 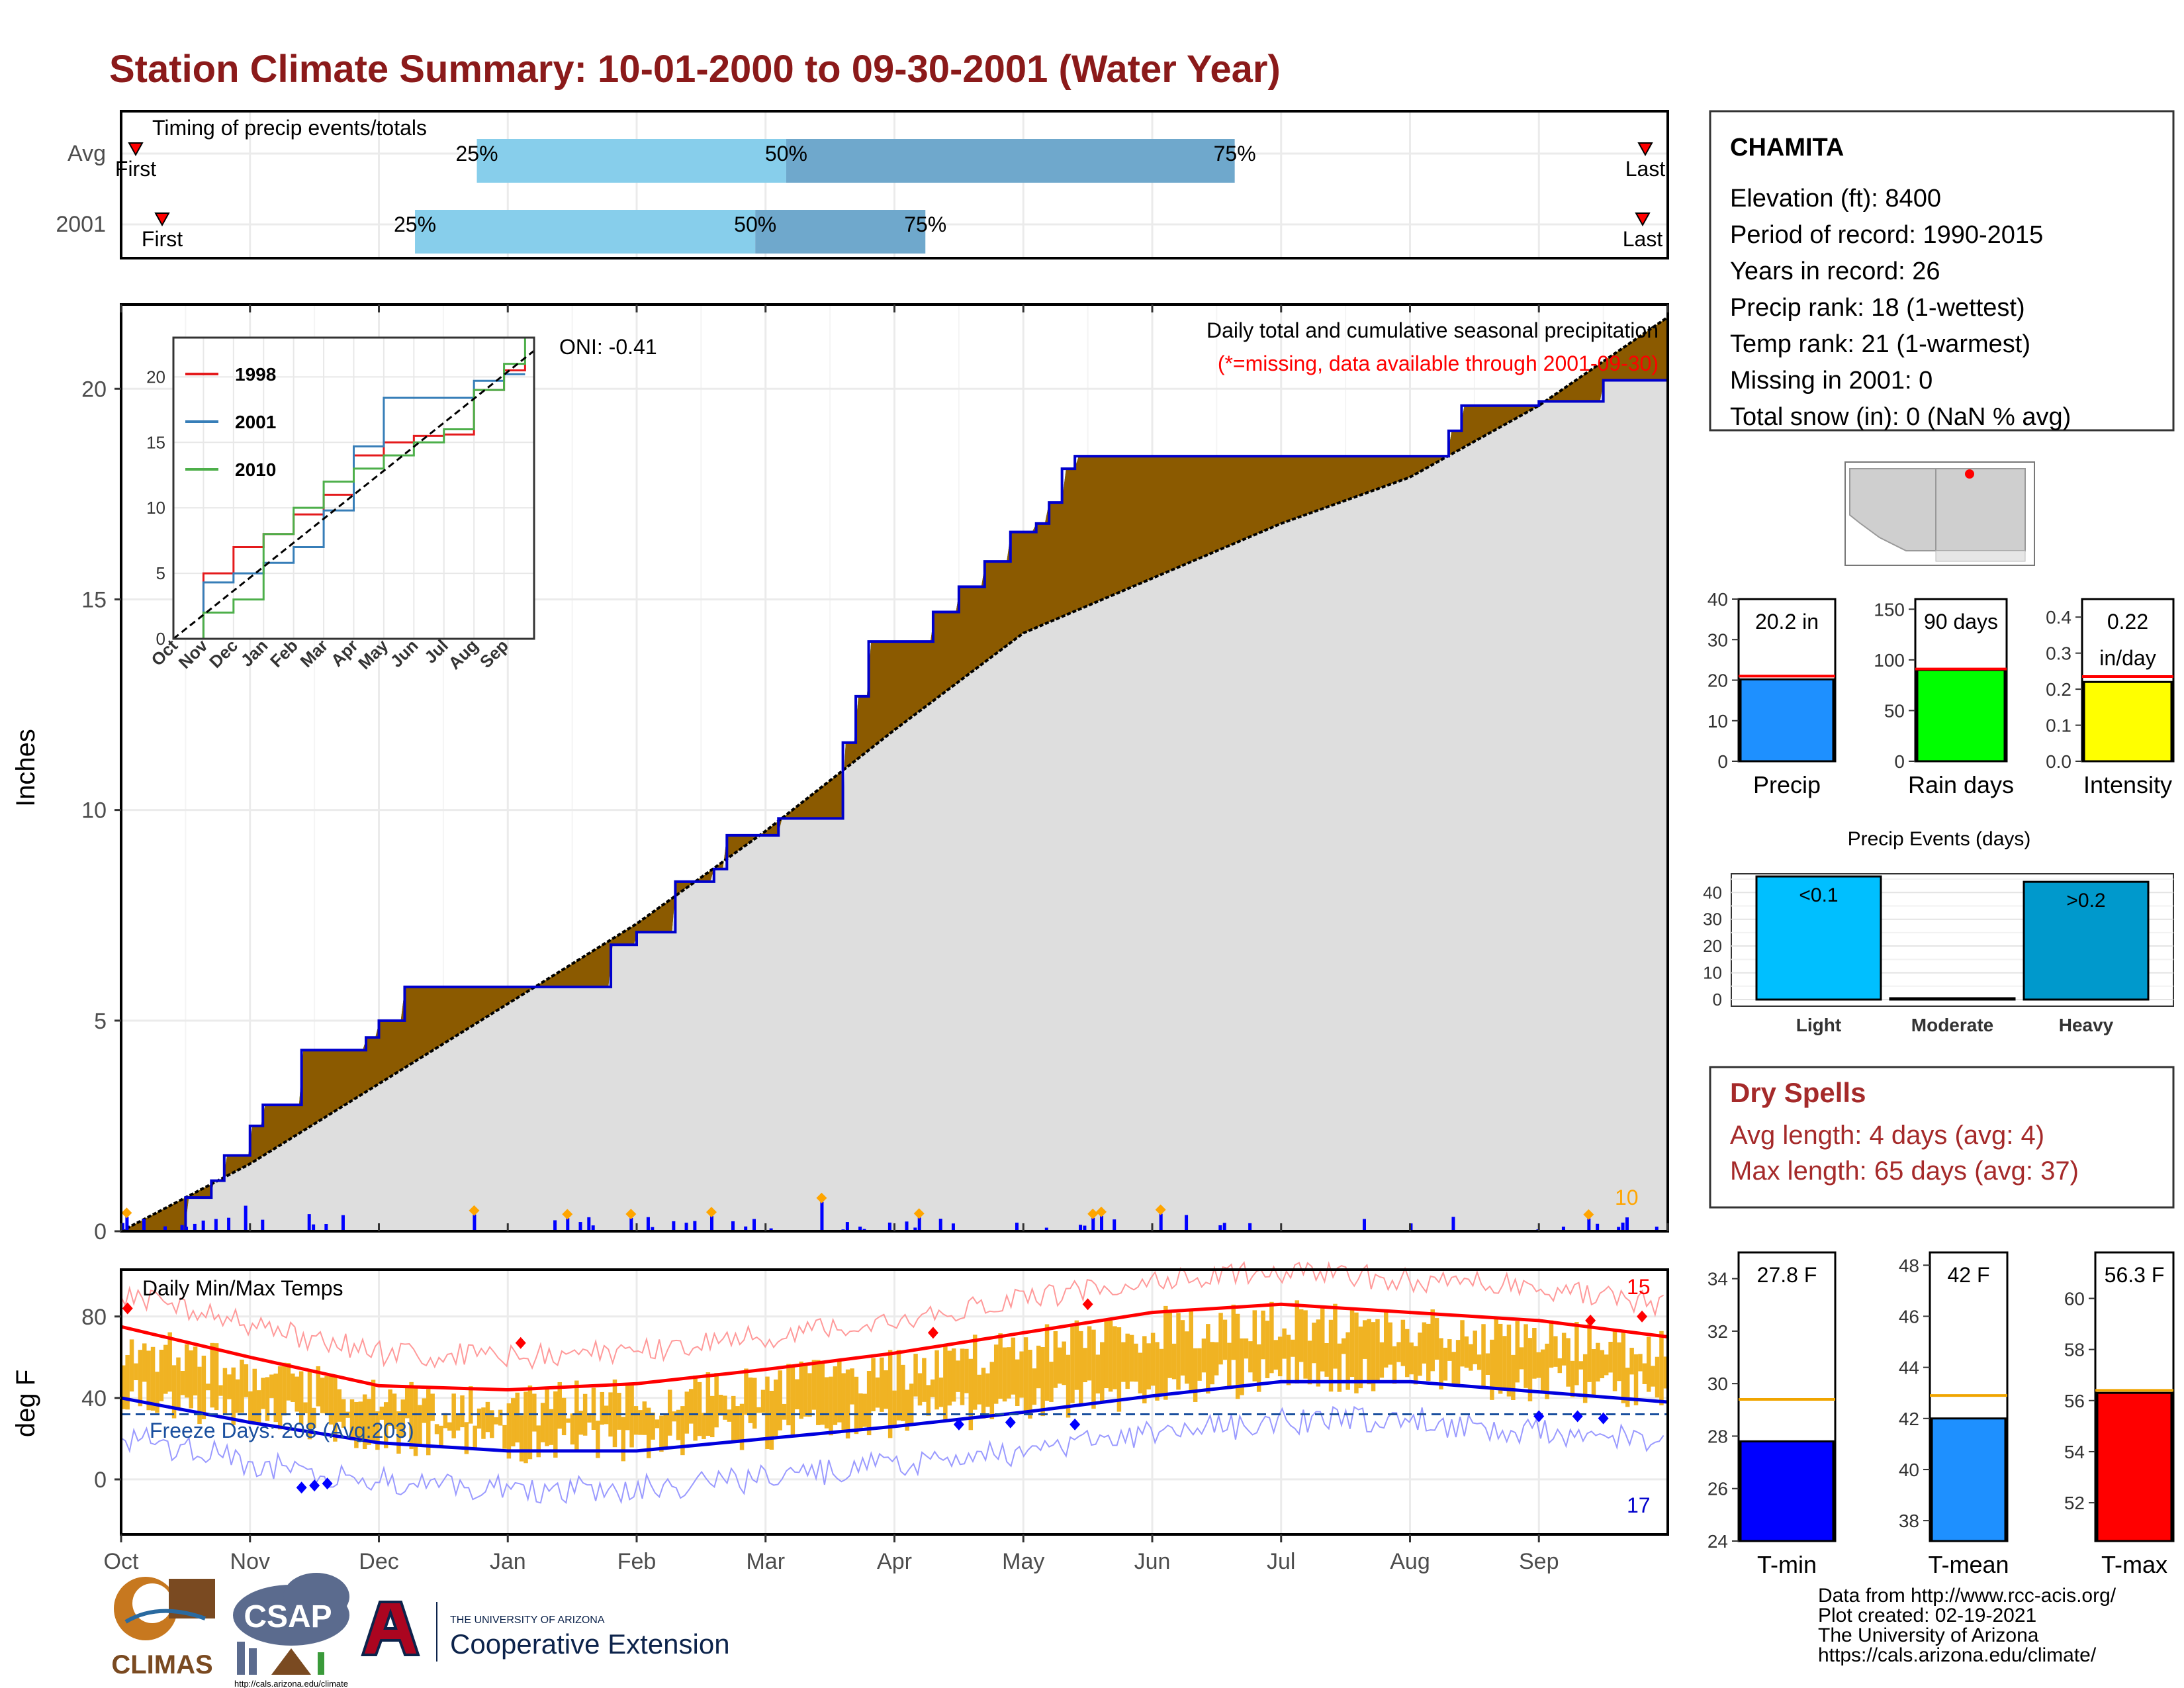 I want to click on month-label: Nov, so click(x=250, y=1561).